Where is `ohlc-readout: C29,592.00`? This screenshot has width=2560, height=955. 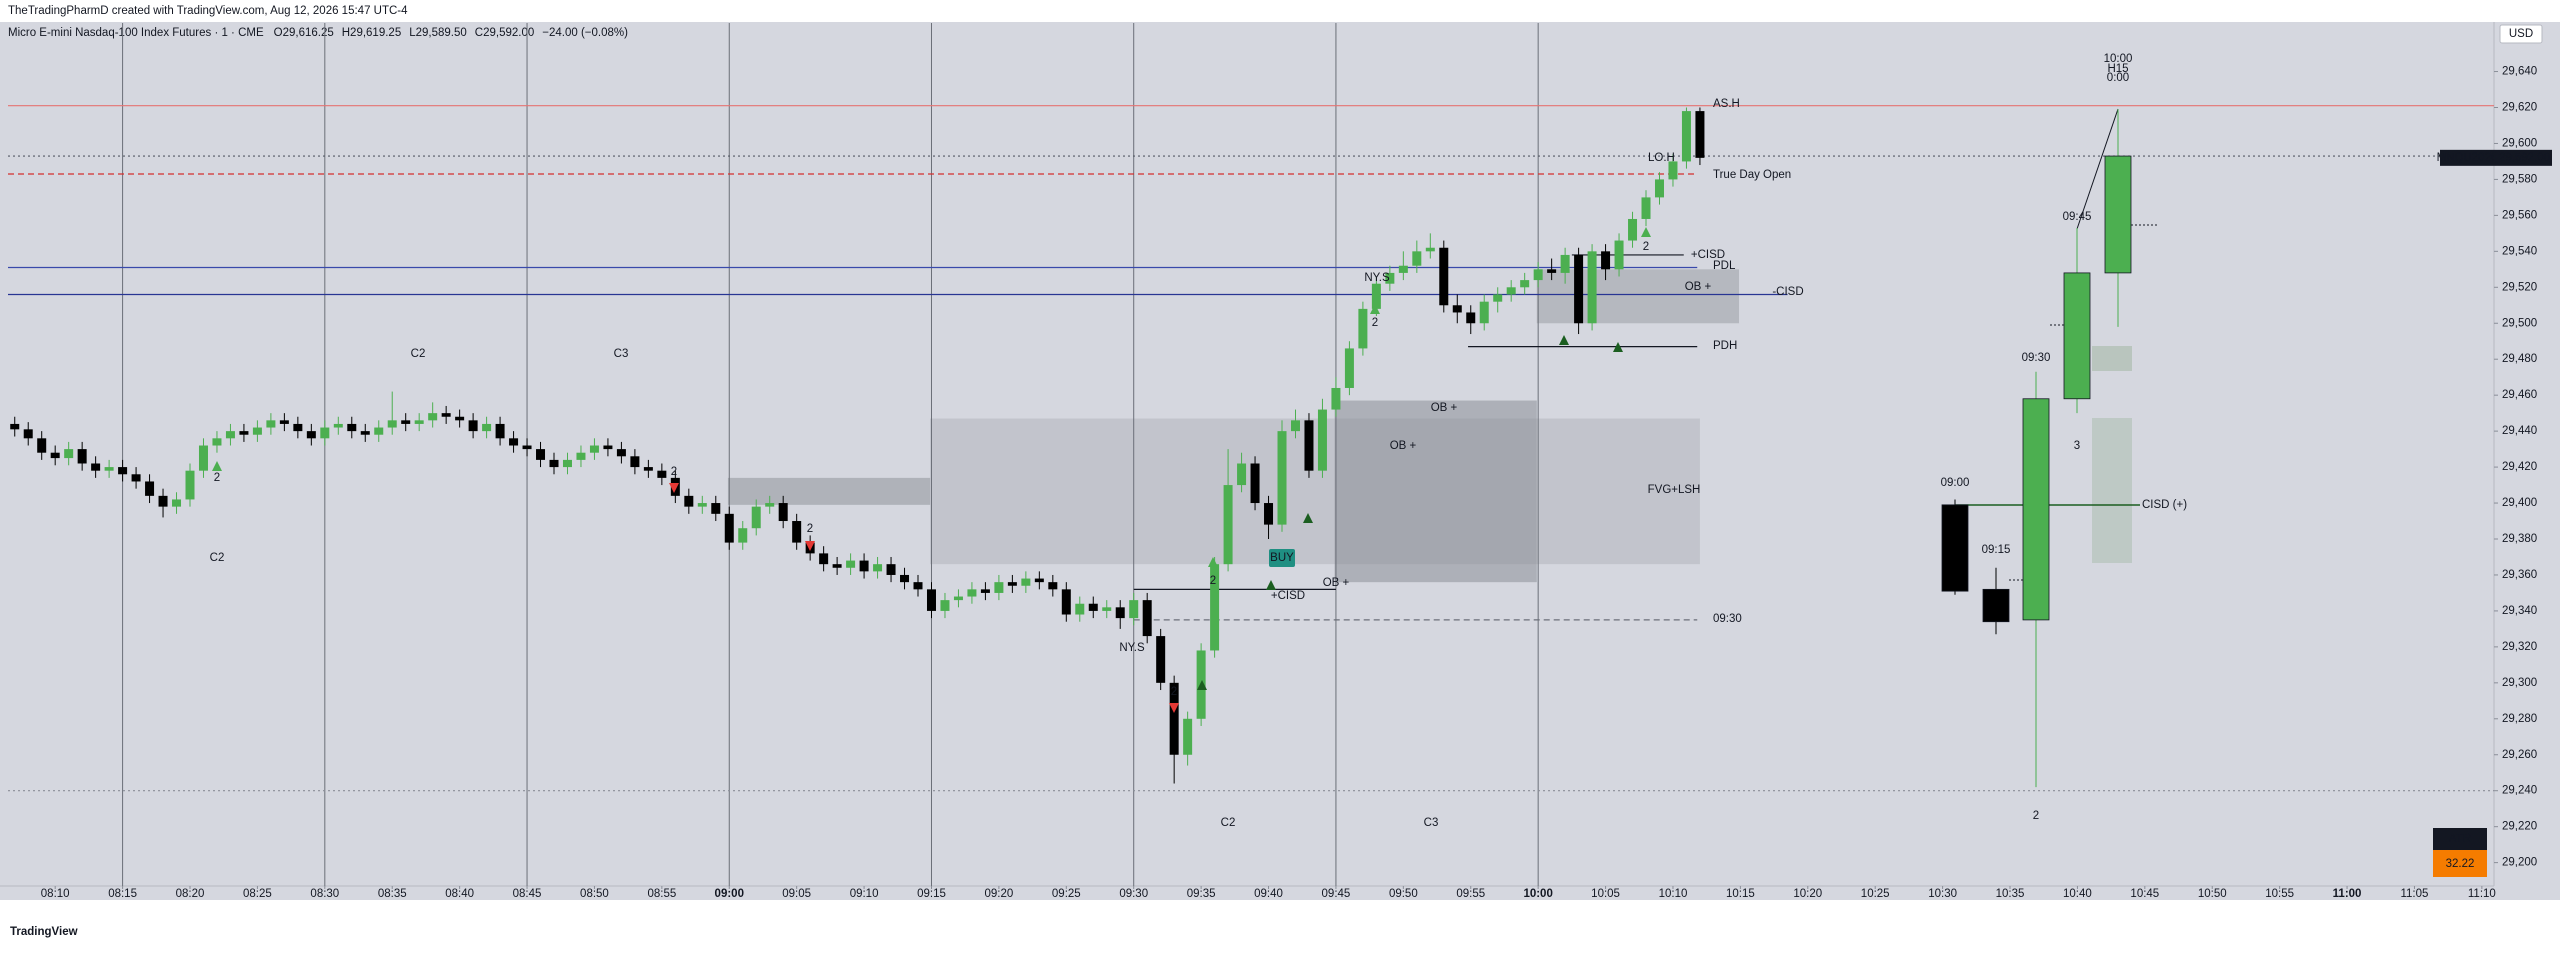
ohlc-readout: C29,592.00 is located at coordinates (504, 33).